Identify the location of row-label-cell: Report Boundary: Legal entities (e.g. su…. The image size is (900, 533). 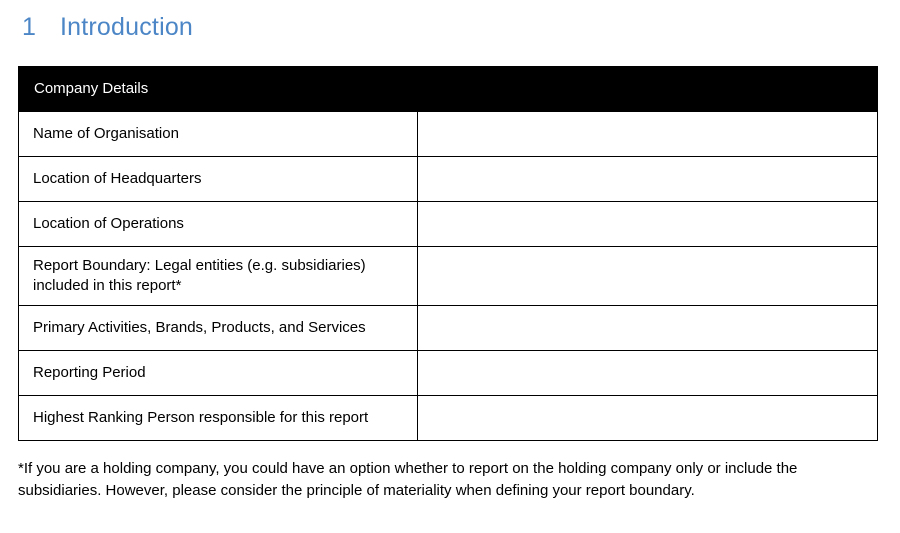
(218, 276).